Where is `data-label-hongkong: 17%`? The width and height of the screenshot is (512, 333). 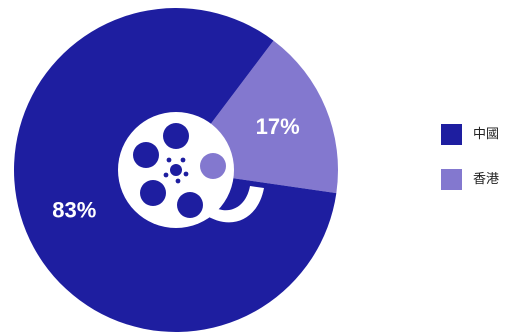
data-label-hongkong: 17% is located at coordinates (278, 126).